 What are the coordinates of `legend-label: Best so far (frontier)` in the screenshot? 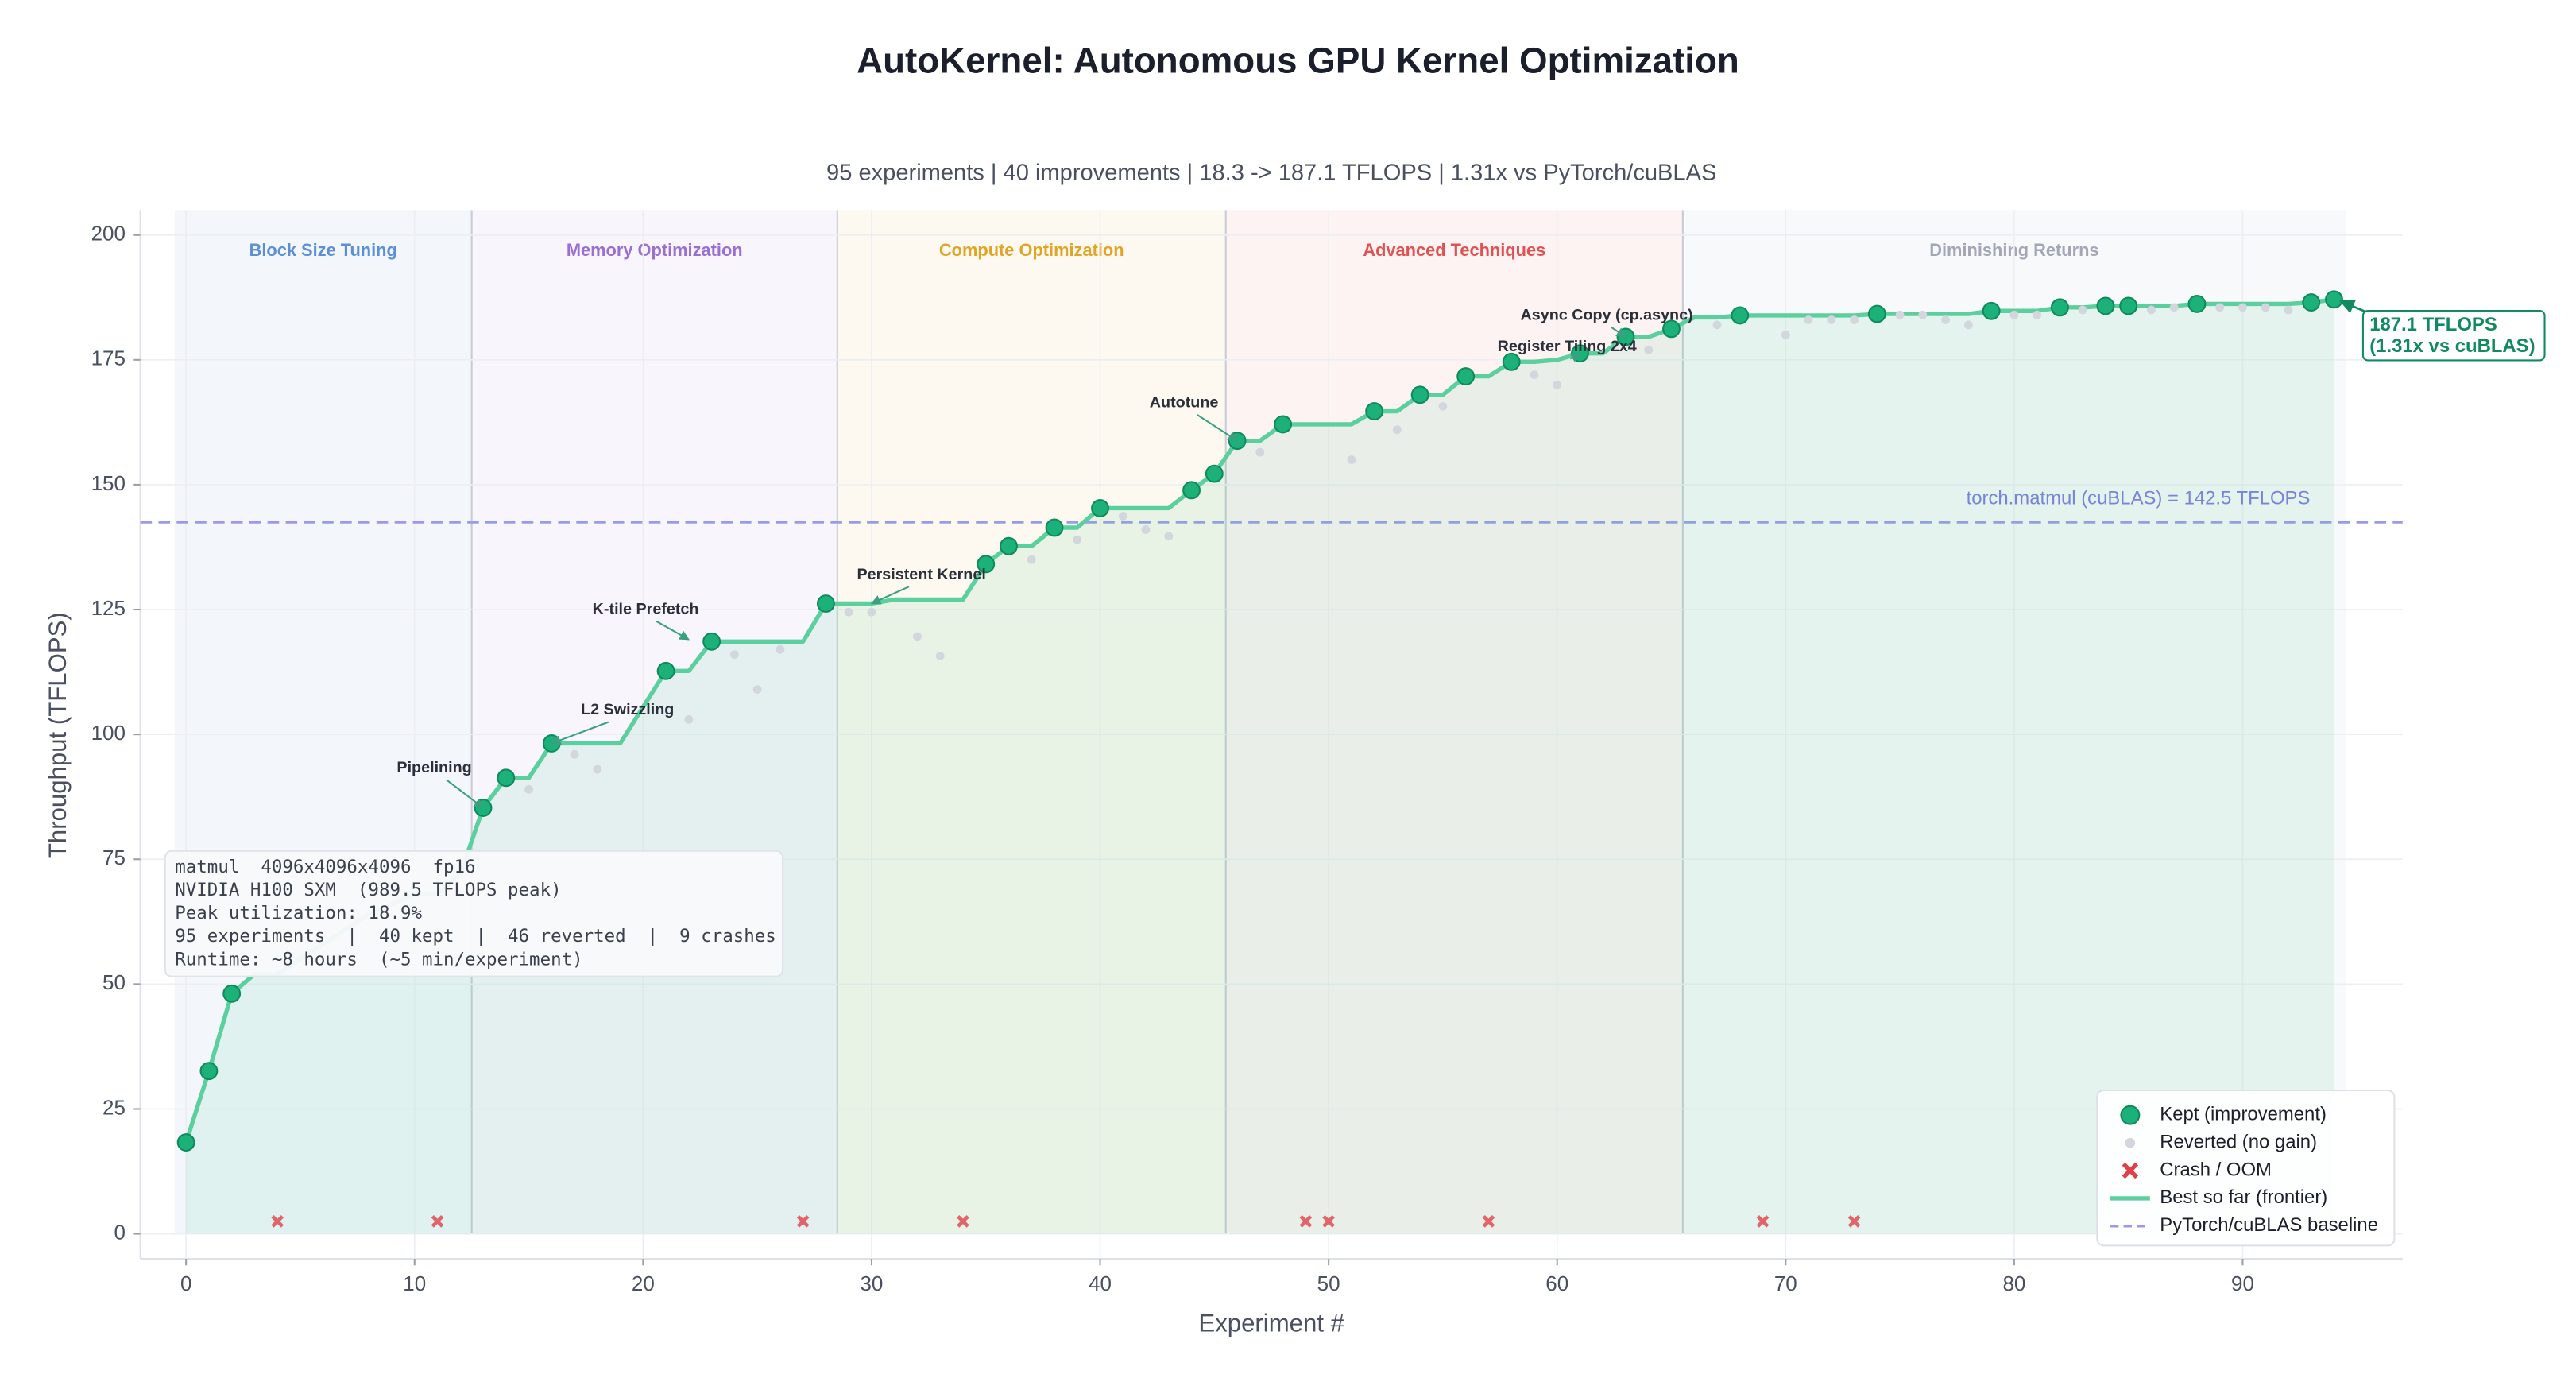 It's located at (2243, 1197).